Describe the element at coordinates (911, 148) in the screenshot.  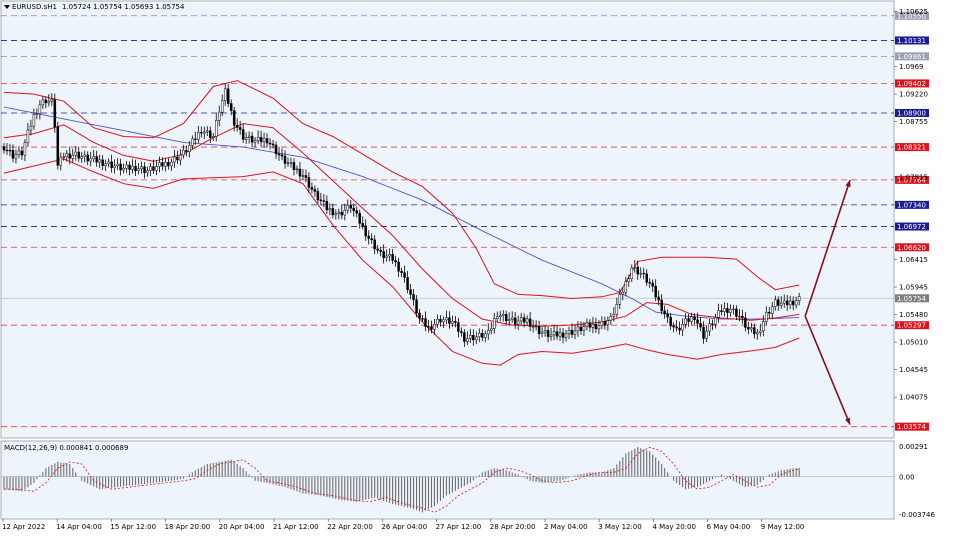
I see `price-level-tag-label: 1.08321` at that location.